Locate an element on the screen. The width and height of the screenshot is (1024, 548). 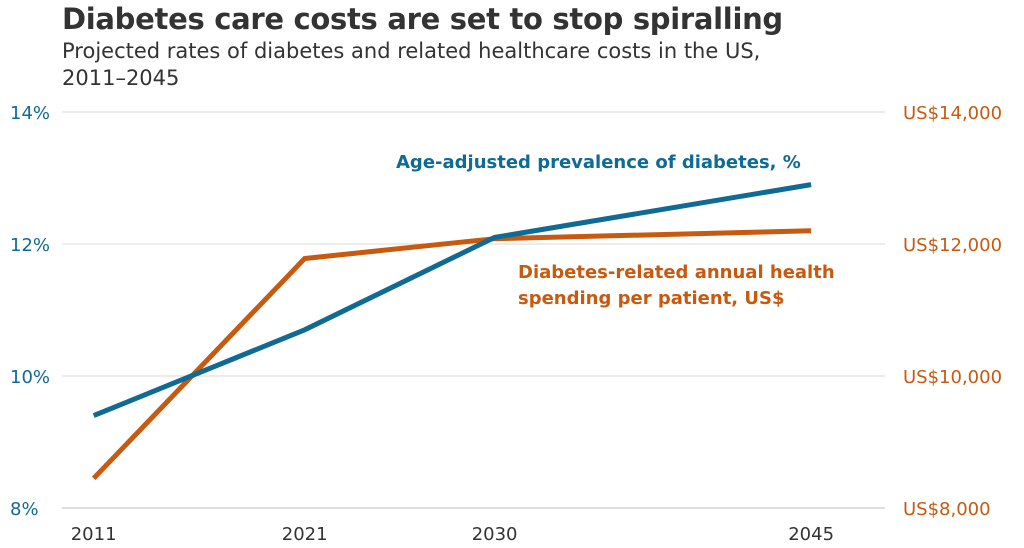
x-tick-label: 2011 is located at coordinates (94, 534).